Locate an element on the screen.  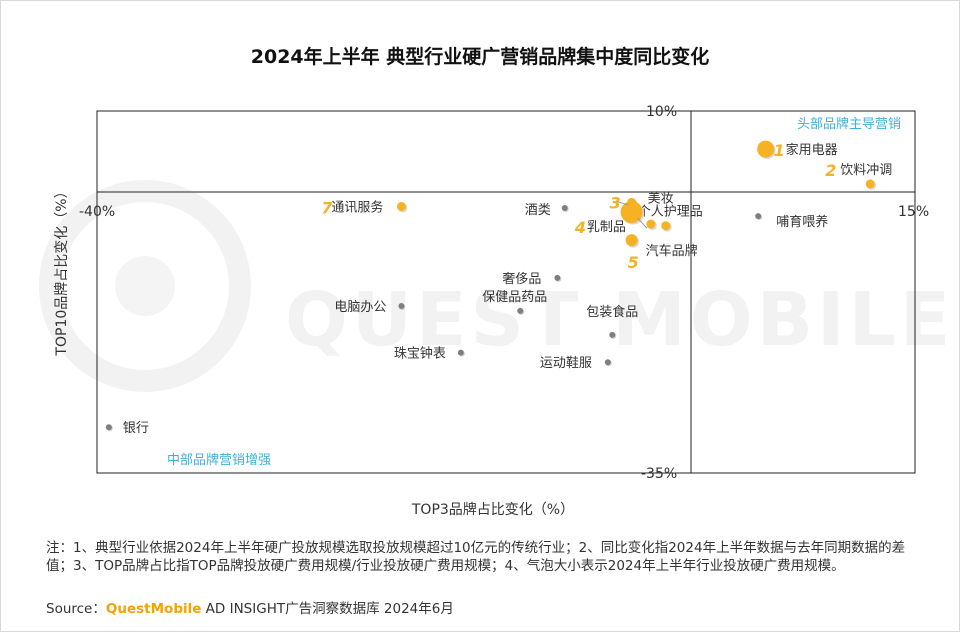
watermark-text: QUEST MOBILE is located at coordinates (619, 320).